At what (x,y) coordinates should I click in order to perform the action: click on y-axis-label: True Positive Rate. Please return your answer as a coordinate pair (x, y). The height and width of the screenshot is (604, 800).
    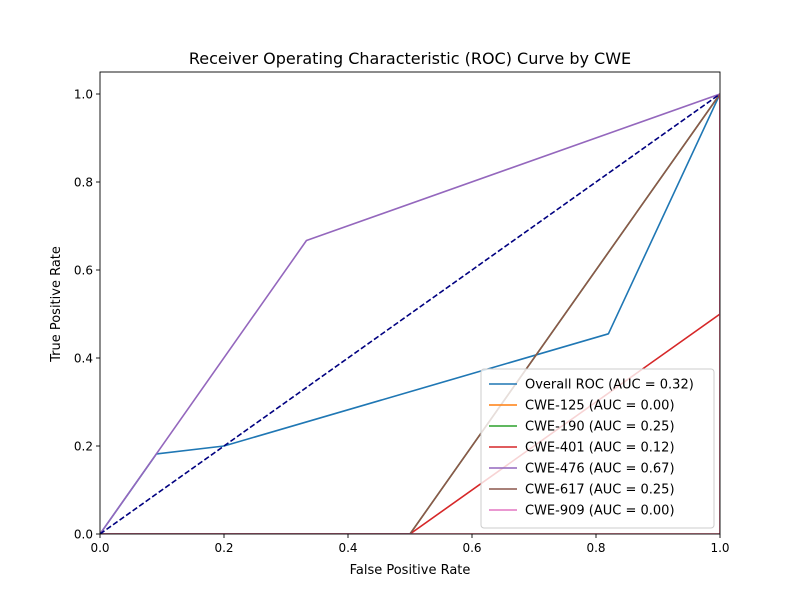
    Looking at the image, I should click on (56, 304).